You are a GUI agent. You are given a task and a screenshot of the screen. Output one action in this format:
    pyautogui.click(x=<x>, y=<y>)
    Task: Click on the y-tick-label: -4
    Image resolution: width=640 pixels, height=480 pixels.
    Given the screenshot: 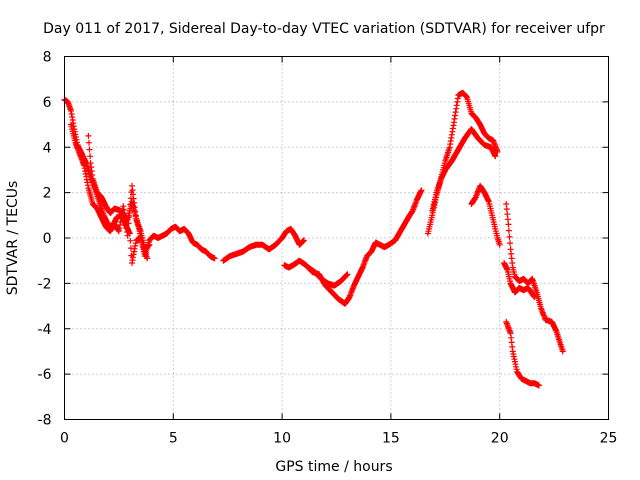 What is the action you would take?
    pyautogui.click(x=45, y=330)
    